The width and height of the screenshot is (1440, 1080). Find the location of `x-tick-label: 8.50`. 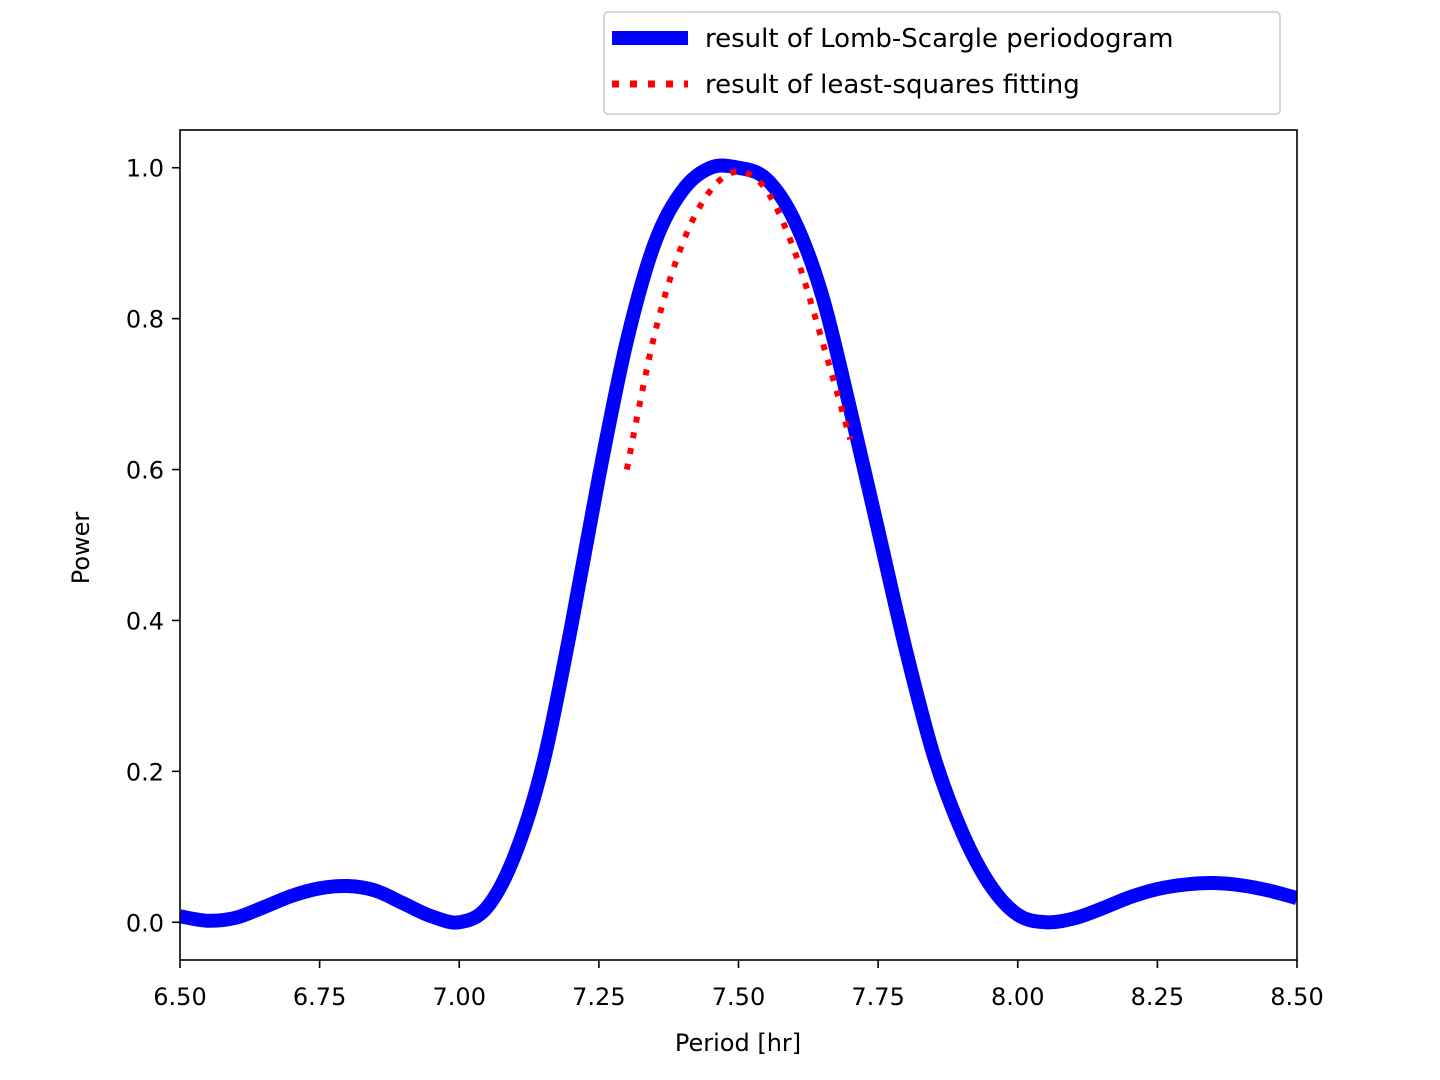

x-tick-label: 8.50 is located at coordinates (1296, 997).